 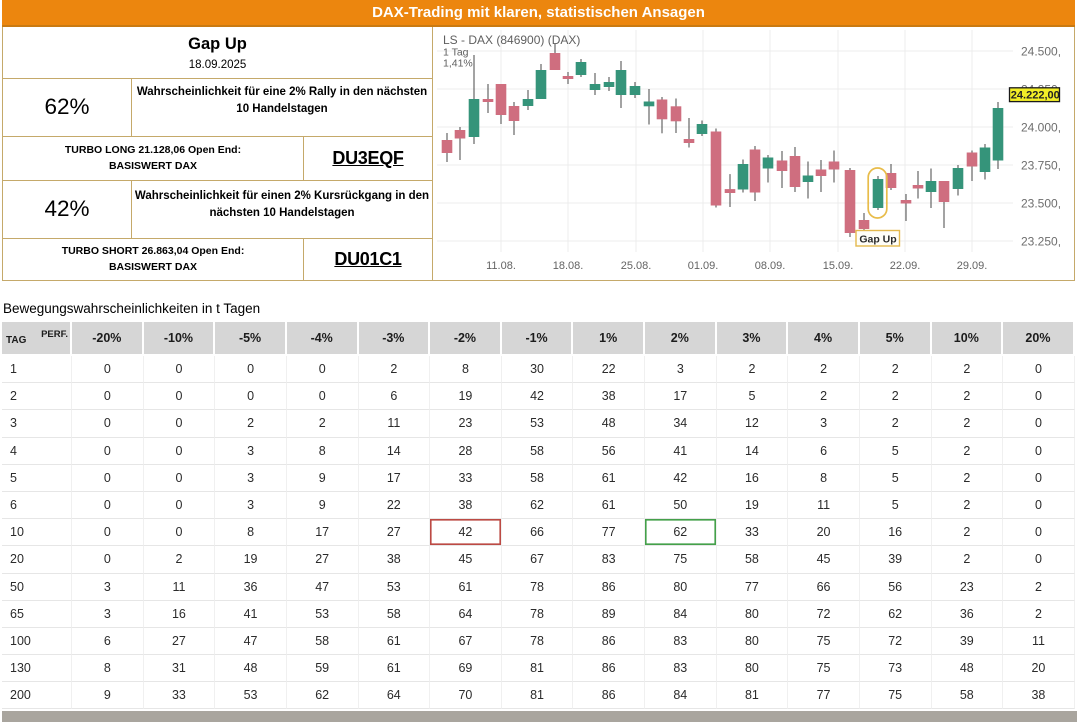 What do you see at coordinates (1035, 96) in the screenshot?
I see `svg-text: 24.222,00` at bounding box center [1035, 96].